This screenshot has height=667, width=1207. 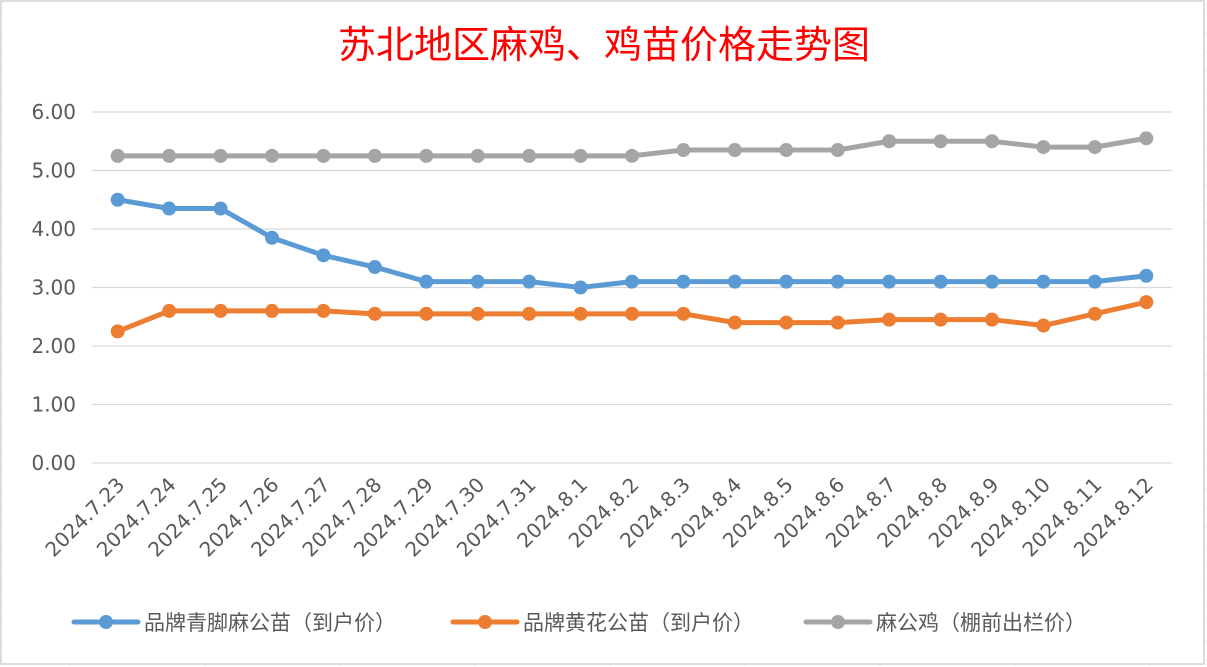 I want to click on y-tick-label: 2.00, so click(x=53, y=346).